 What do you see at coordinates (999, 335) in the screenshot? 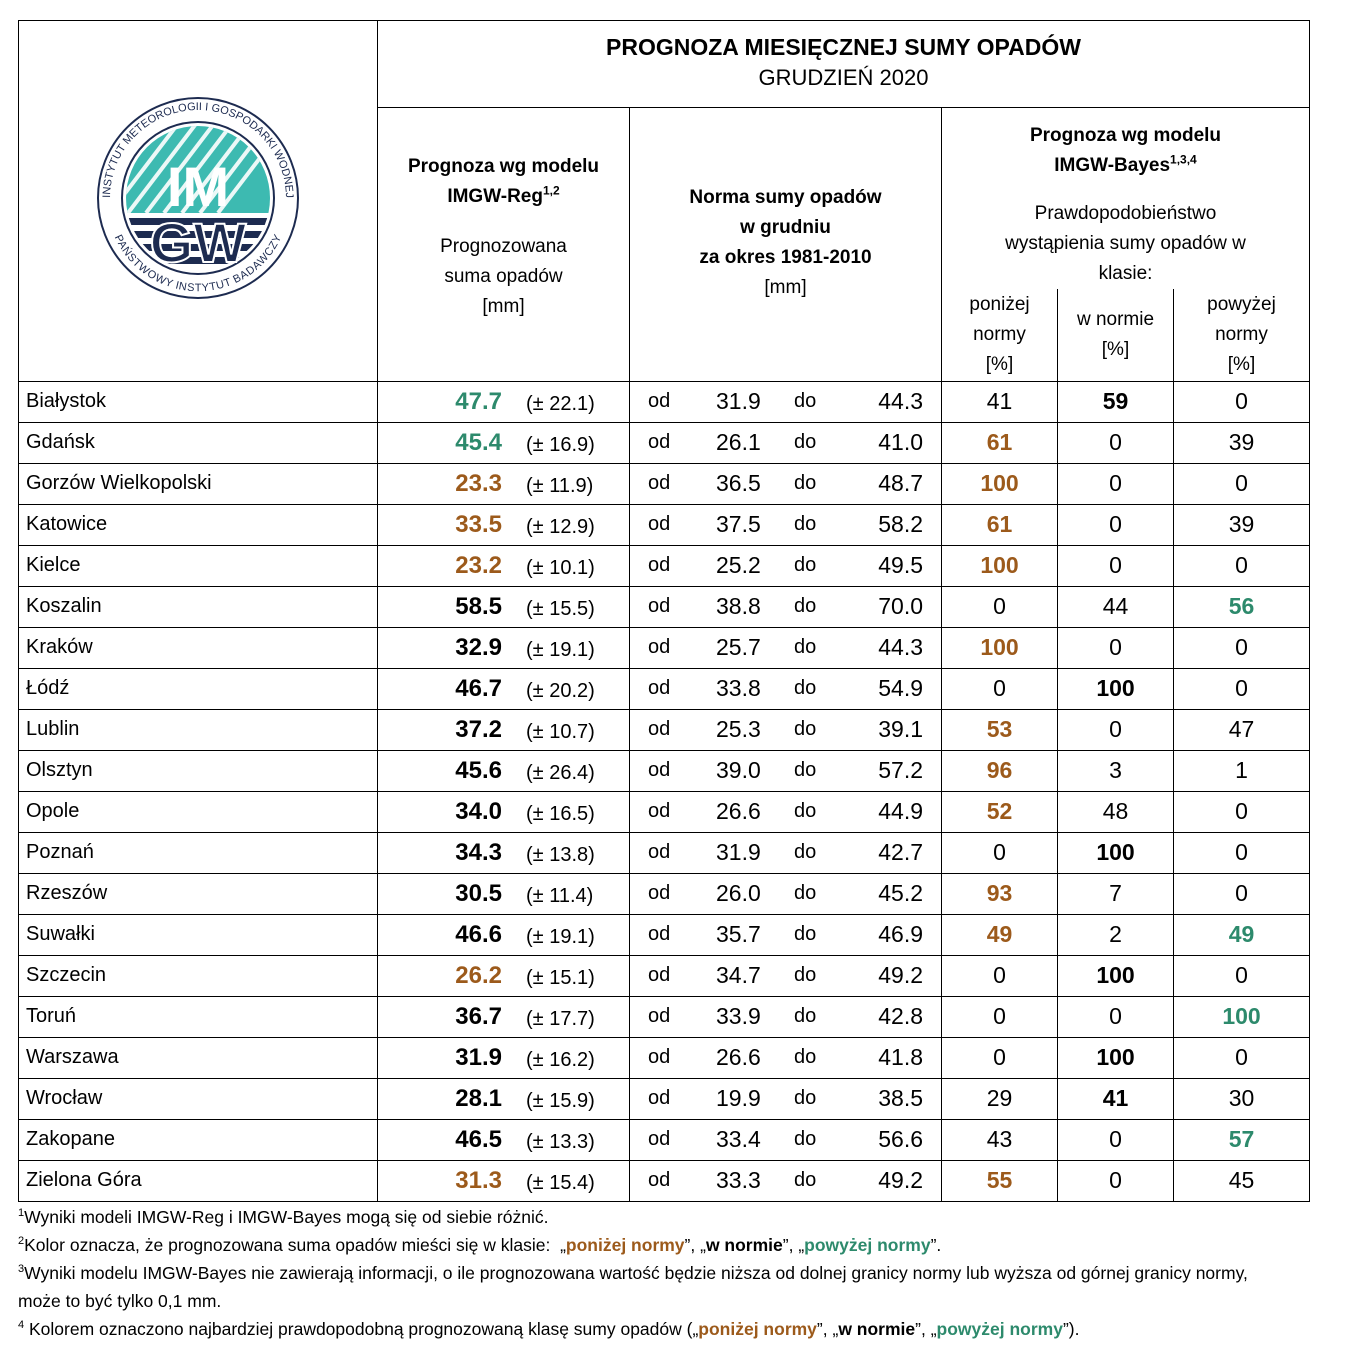
I see `class-header: poniżej normy [%]` at bounding box center [999, 335].